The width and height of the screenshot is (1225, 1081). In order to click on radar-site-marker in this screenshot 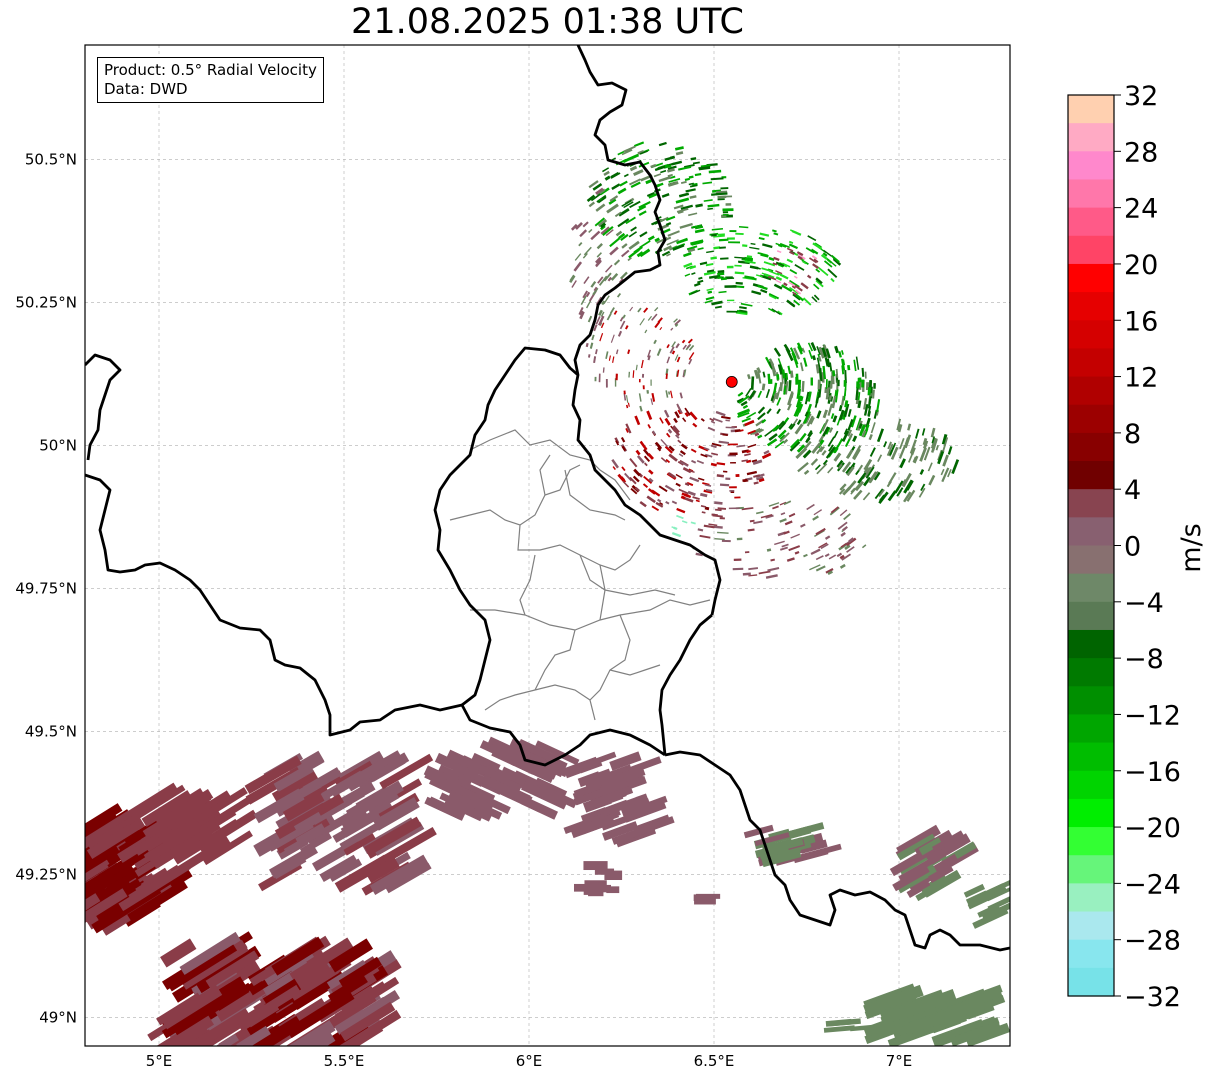, I will do `click(731, 382)`.